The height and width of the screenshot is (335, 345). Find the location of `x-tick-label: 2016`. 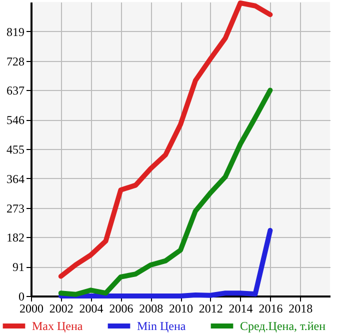

x-tick-label: 2016 is located at coordinates (270, 309).